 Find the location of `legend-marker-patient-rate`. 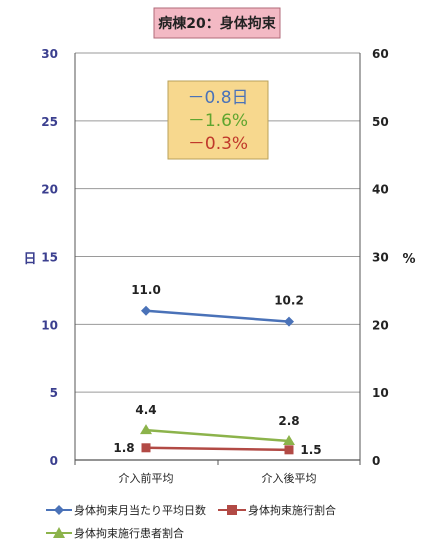

legend-marker-patient-rate is located at coordinates (59, 532).